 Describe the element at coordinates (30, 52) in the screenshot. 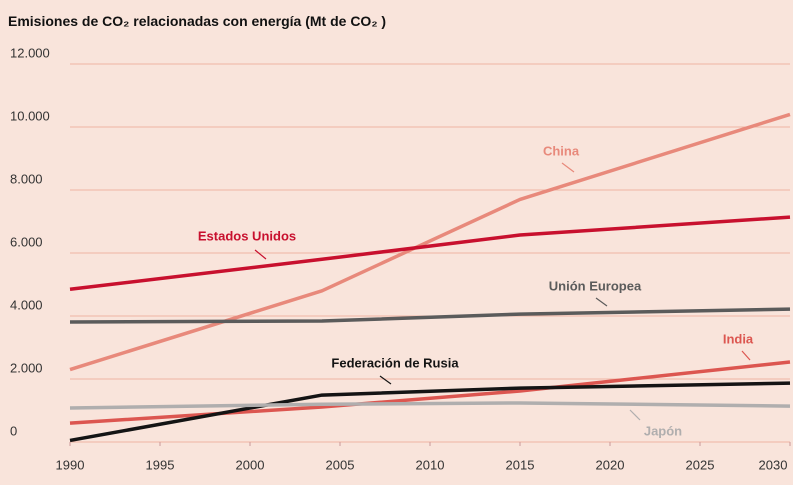

I see `y-tick-label: 12.000` at that location.